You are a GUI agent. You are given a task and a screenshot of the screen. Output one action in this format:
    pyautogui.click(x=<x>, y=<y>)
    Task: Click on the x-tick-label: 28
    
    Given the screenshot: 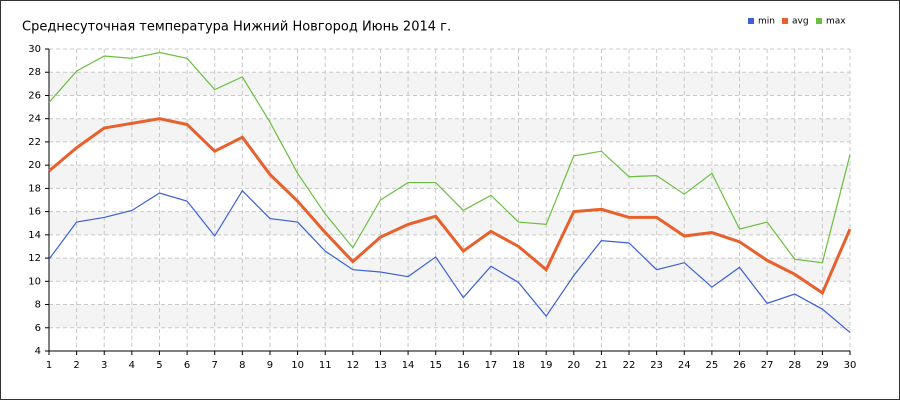 What is the action you would take?
    pyautogui.click(x=794, y=365)
    